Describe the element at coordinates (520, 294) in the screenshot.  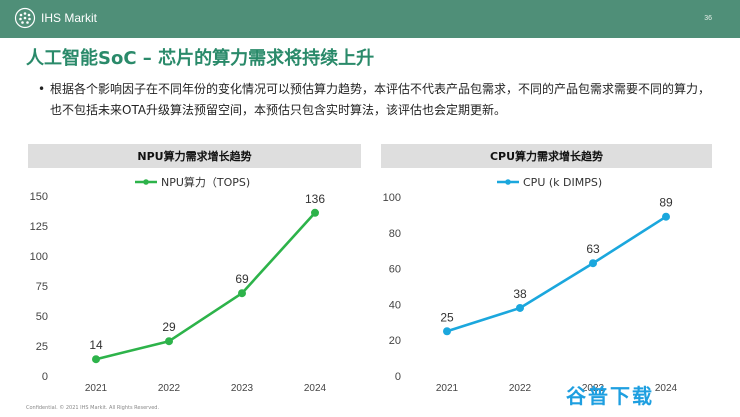
I see `cpu-data-label: 38` at that location.